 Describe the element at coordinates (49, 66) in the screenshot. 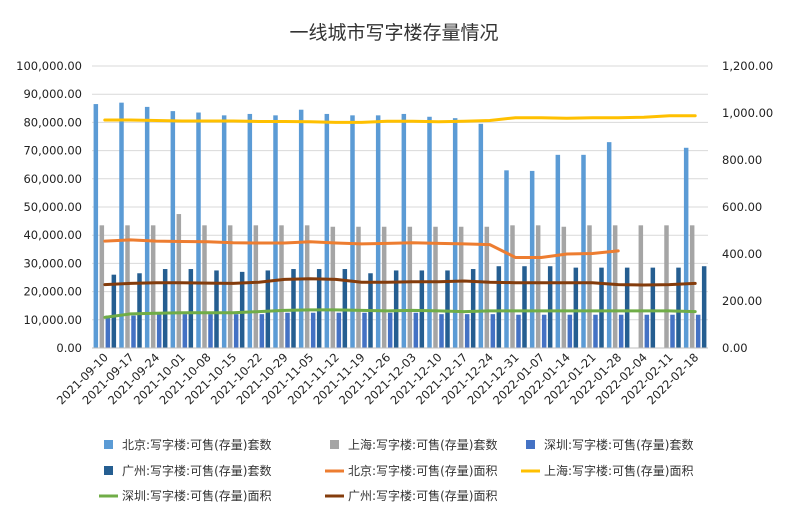

I see `y-left-tick-label: 100,000.00` at that location.